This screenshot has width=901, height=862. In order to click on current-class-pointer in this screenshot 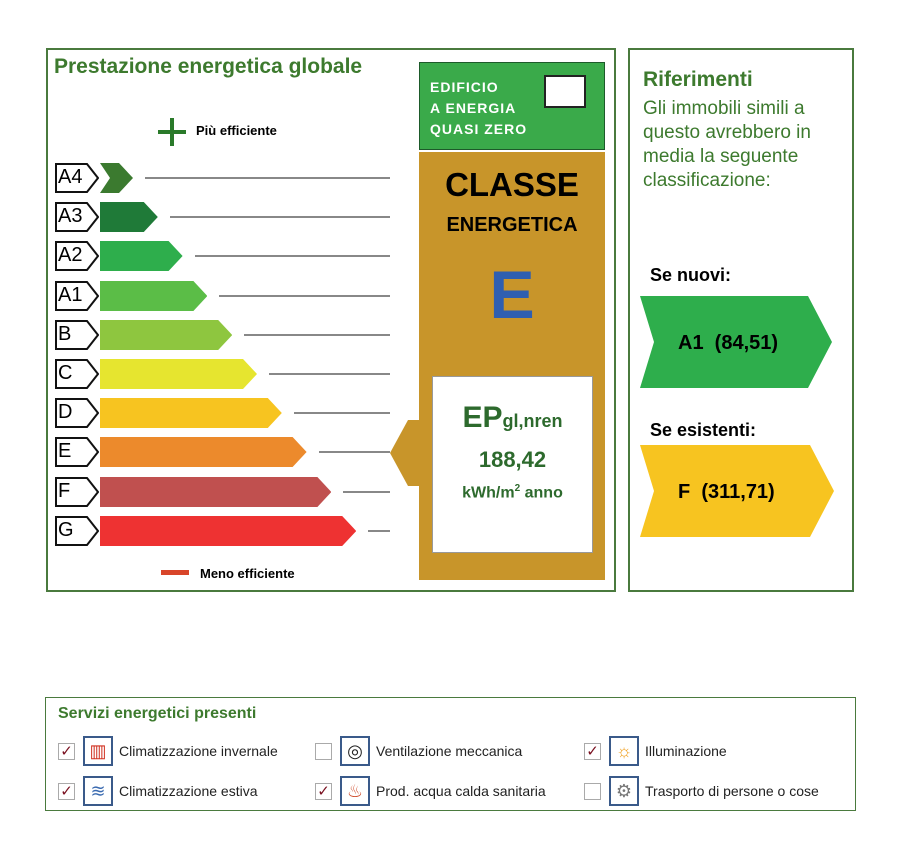, I will do `click(405, 453)`.